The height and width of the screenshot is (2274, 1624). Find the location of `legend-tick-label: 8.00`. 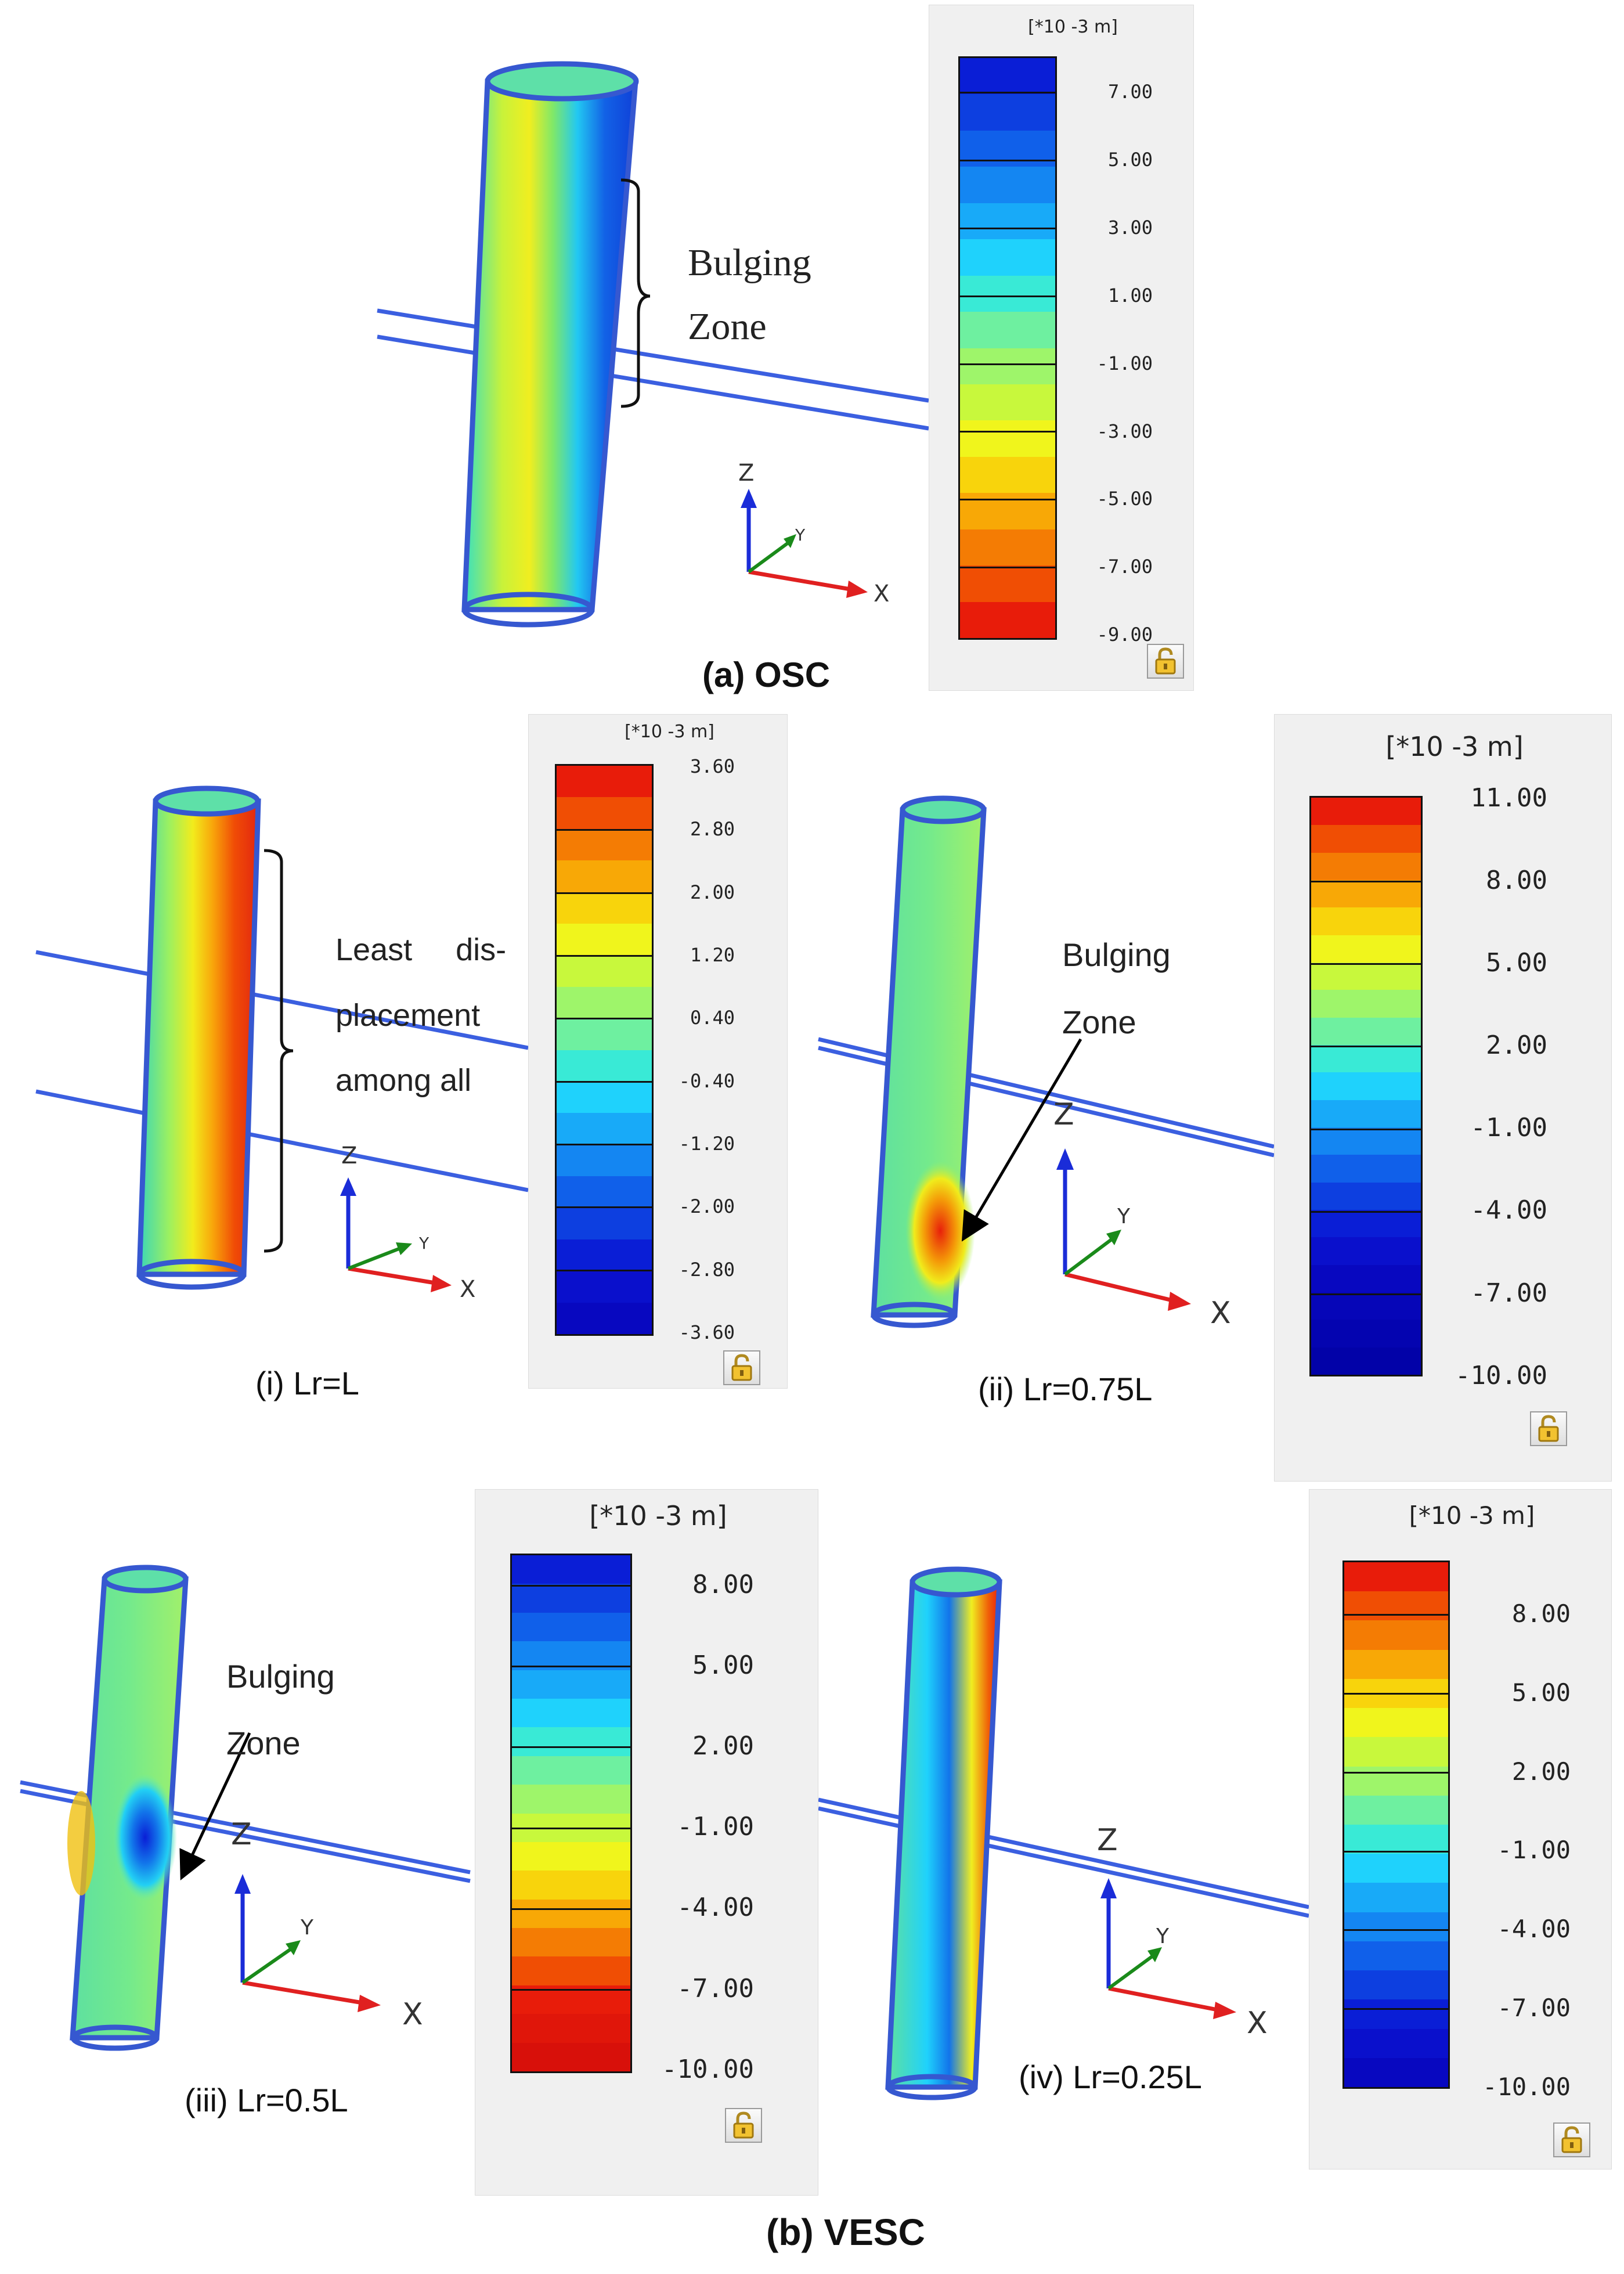

legend-tick-label: 8.00 is located at coordinates (1541, 1613).